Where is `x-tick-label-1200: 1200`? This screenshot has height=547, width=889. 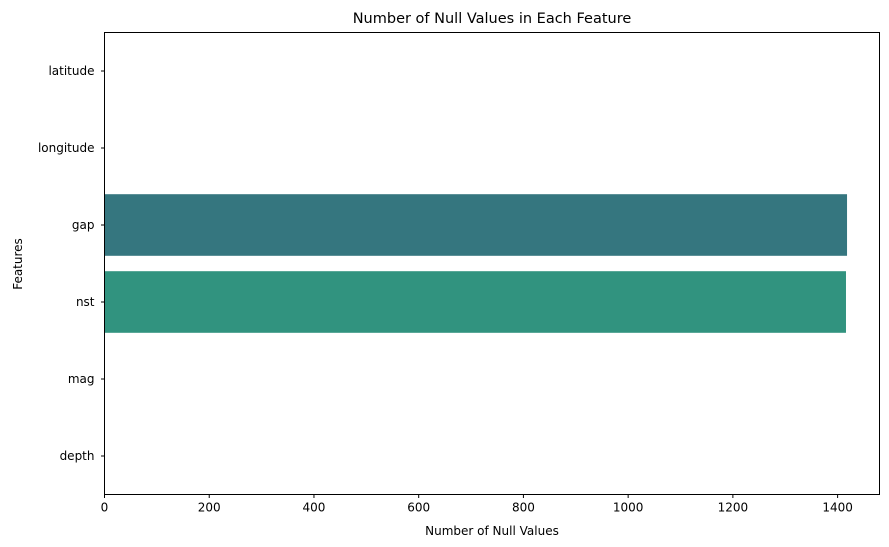 x-tick-label-1200: 1200 is located at coordinates (733, 508).